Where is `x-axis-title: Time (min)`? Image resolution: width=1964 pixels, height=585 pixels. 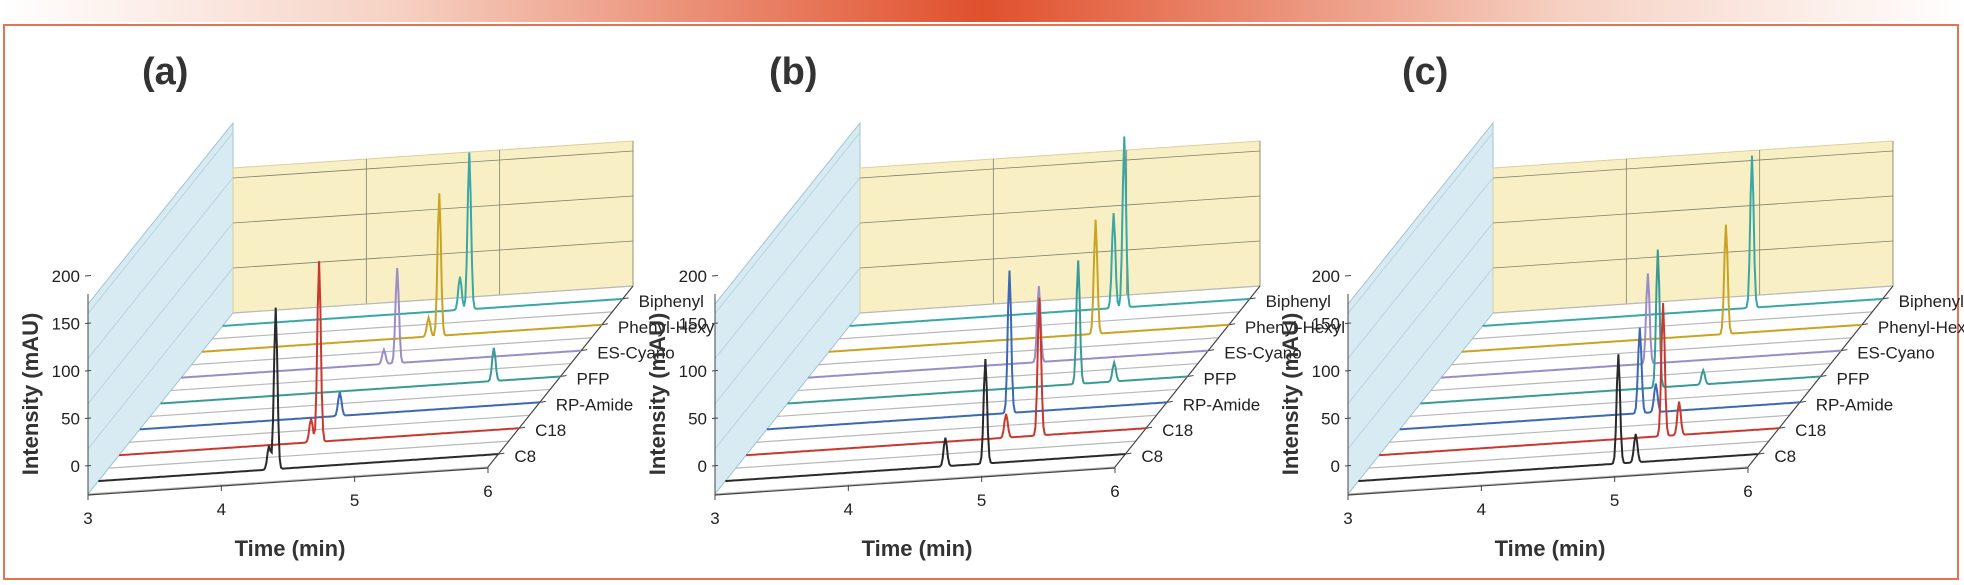 x-axis-title: Time (min) is located at coordinates (290, 548).